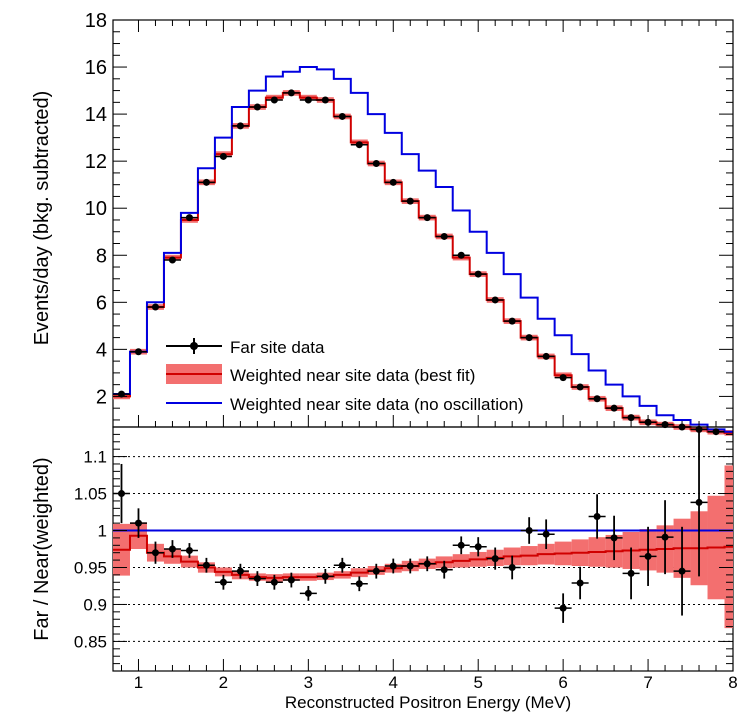  I want to click on legend-entry-best-fit: Weighted near site data (best fit), so click(320, 374).